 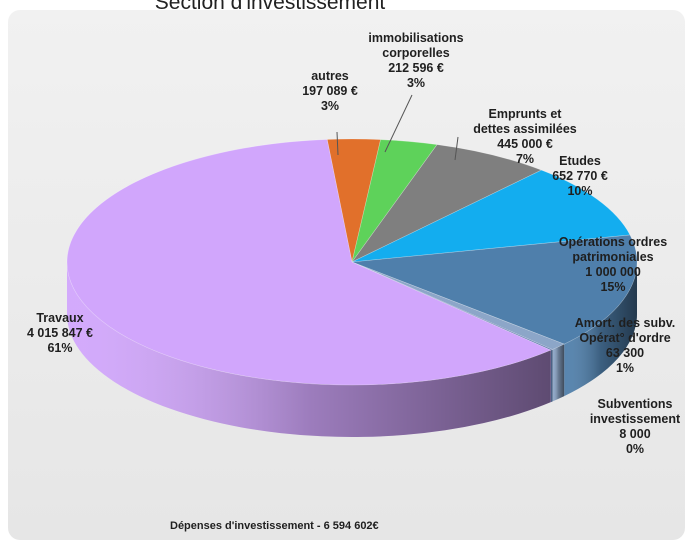 What do you see at coordinates (625, 345) in the screenshot?
I see `slice-label: Amort. des subv. Opérat° d'ordre 63 300 1%` at bounding box center [625, 345].